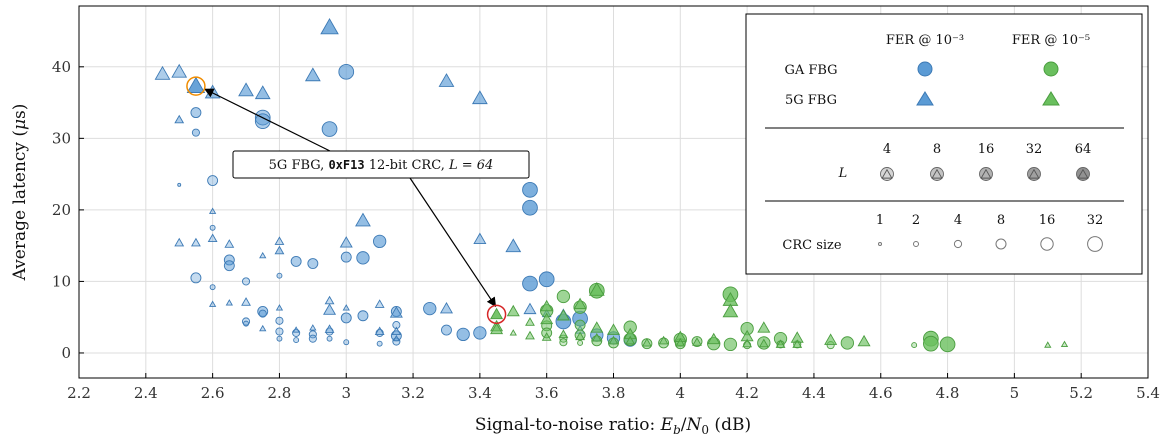 This screenshot has width=1164, height=438. What do you see at coordinates (1001, 220) in the screenshot?
I see `legend-crc-value: 8` at bounding box center [1001, 220].